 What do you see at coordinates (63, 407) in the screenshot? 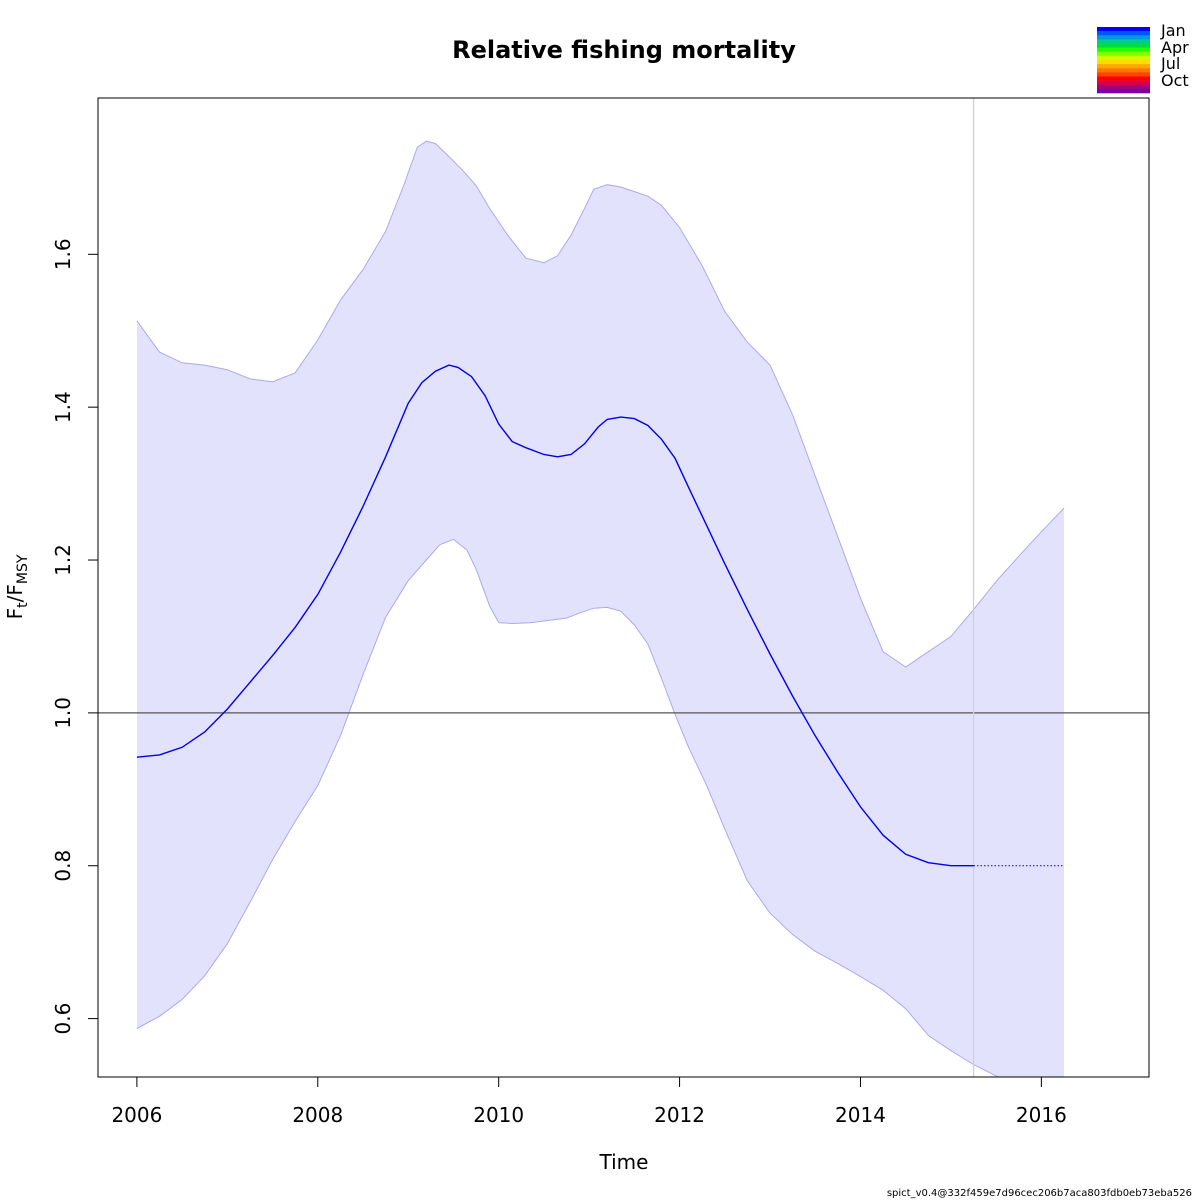
I see `y-tick-label: 1.4` at bounding box center [63, 407].